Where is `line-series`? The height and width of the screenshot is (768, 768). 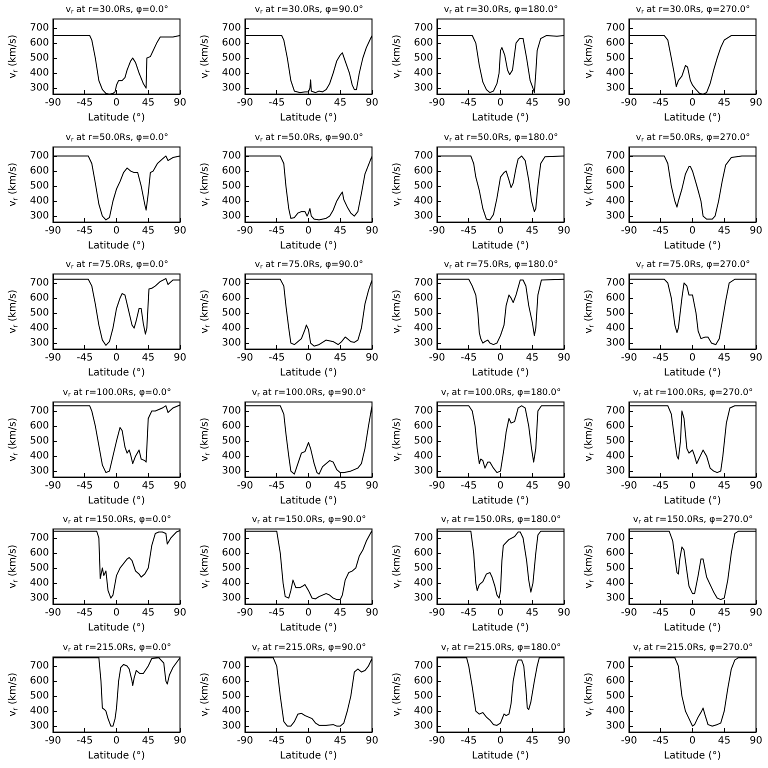 line-series is located at coordinates (500, 438).